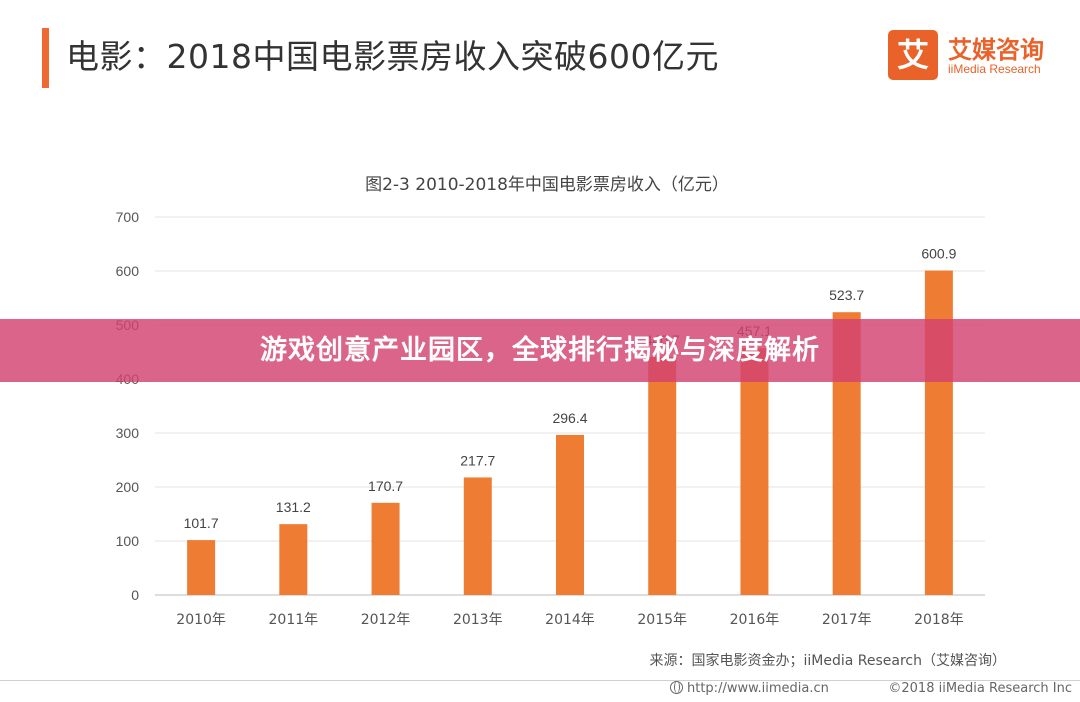 The width and height of the screenshot is (1080, 702). I want to click on slide-title: 电影：2018中国电影票房收入突破600亿元, so click(392, 56).